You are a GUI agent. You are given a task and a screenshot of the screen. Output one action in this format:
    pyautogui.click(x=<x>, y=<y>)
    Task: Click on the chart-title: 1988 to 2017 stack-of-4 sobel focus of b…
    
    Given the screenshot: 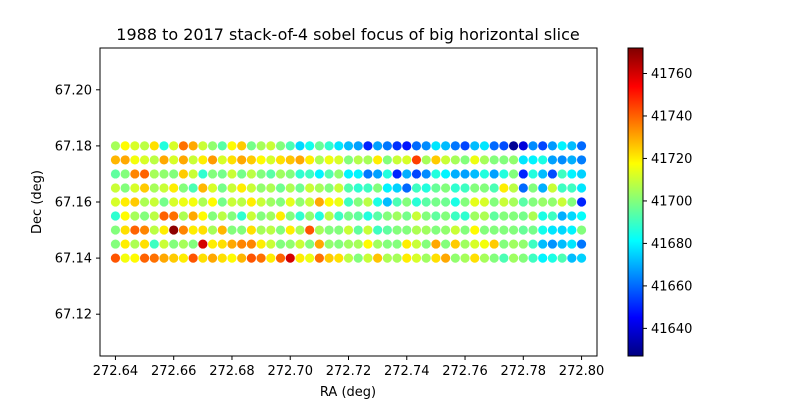 What is the action you would take?
    pyautogui.click(x=347, y=34)
    